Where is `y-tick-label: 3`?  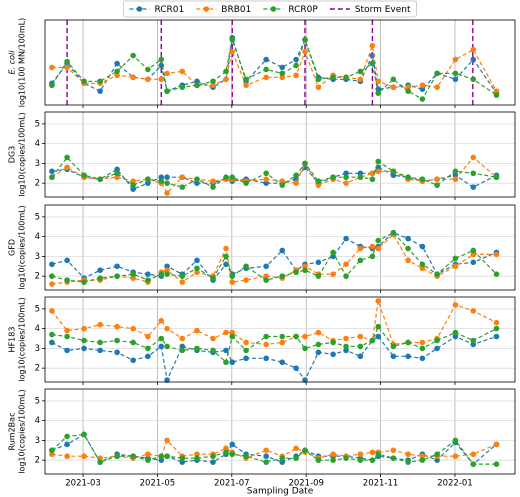 y-tick-label: 3 is located at coordinates (37, 441).